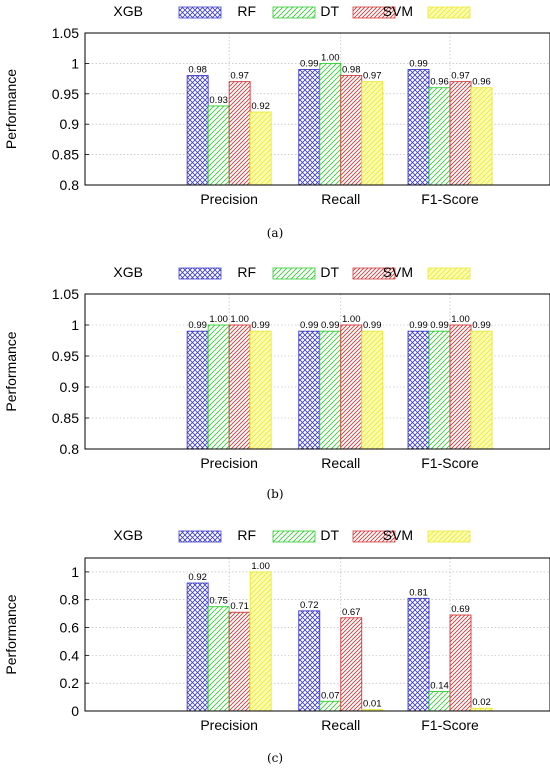  What do you see at coordinates (309, 127) in the screenshot?
I see `bar-xgb-recall` at bounding box center [309, 127].